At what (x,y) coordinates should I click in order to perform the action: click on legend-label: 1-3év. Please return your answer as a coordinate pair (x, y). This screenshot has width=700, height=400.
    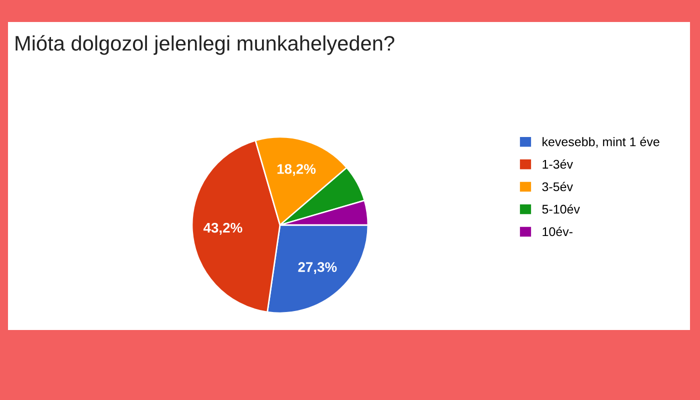
    Looking at the image, I should click on (557, 164).